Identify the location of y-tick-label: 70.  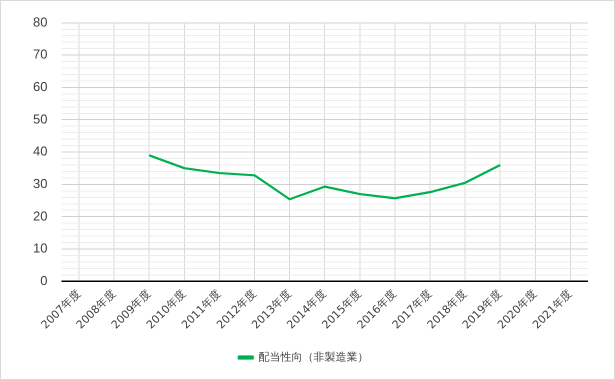
(40, 54).